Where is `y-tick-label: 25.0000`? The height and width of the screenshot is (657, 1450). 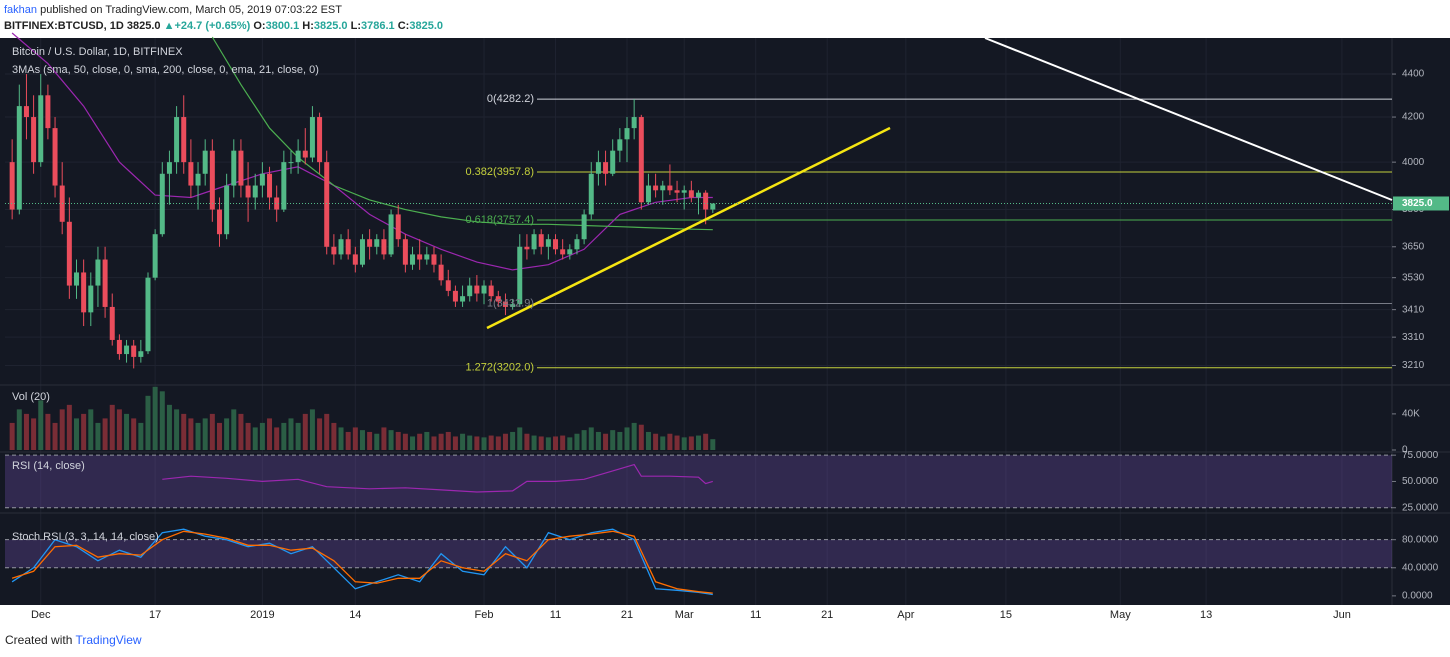
y-tick-label: 25.0000 is located at coordinates (1420, 507).